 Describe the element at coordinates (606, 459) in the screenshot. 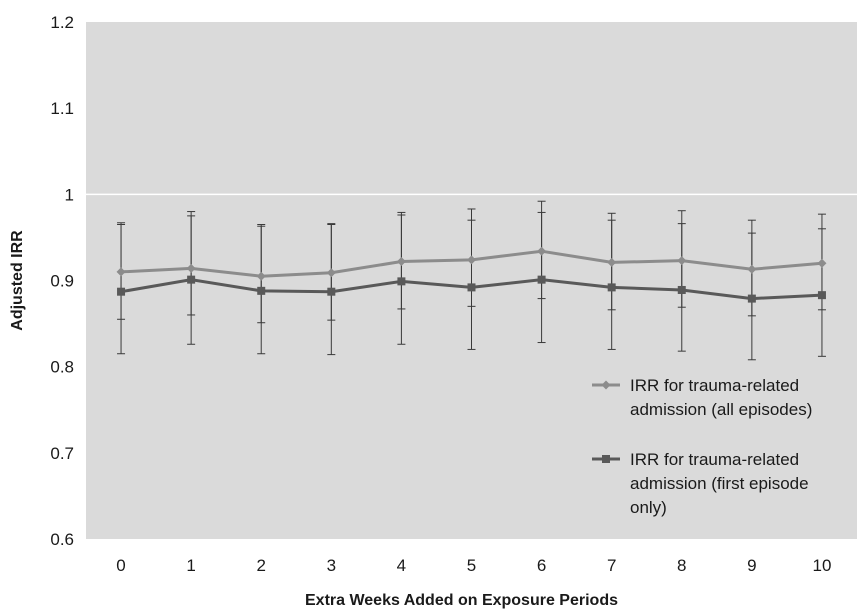

I see `legend-marker-square` at that location.